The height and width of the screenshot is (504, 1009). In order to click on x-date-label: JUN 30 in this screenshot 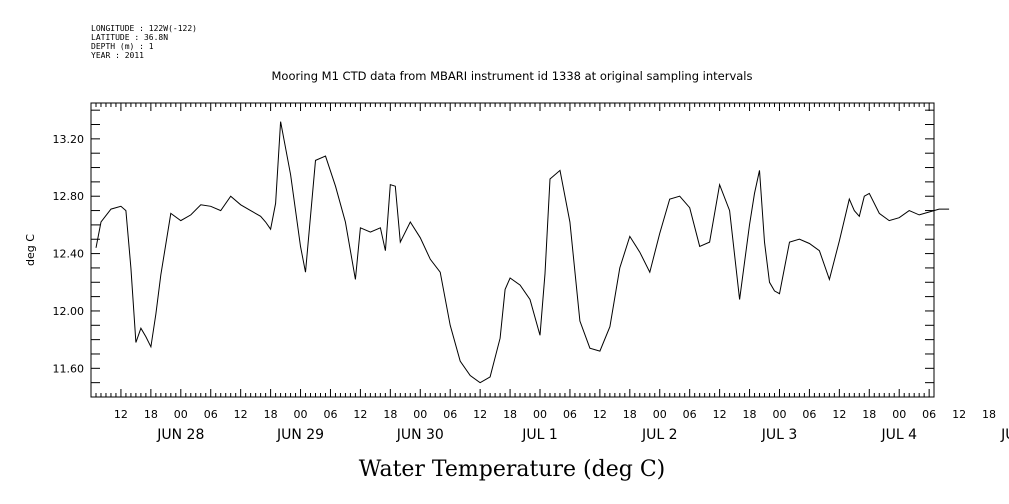, I will do `click(420, 435)`.